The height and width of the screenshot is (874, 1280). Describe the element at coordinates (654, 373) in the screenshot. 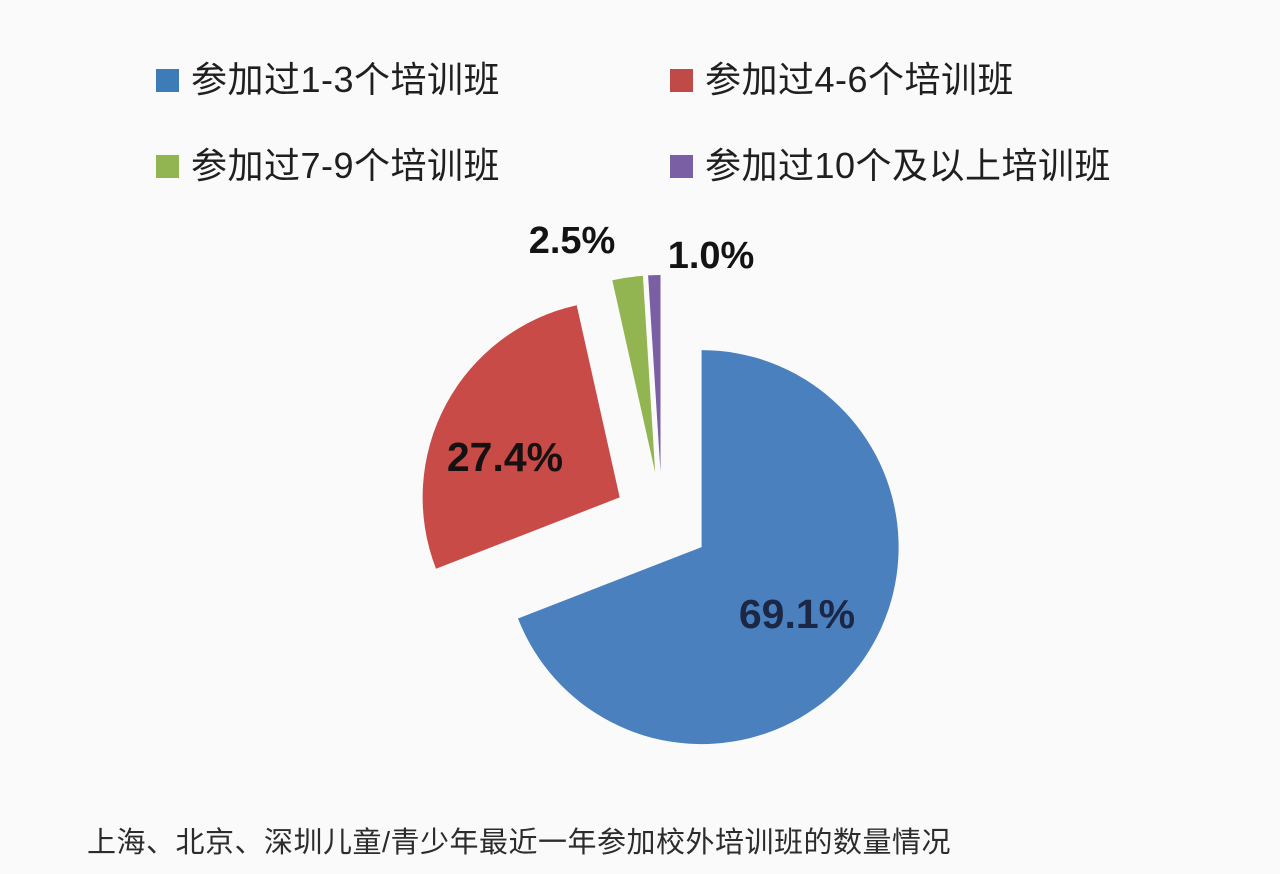

I see `pie-slice-10-plus-classes` at that location.